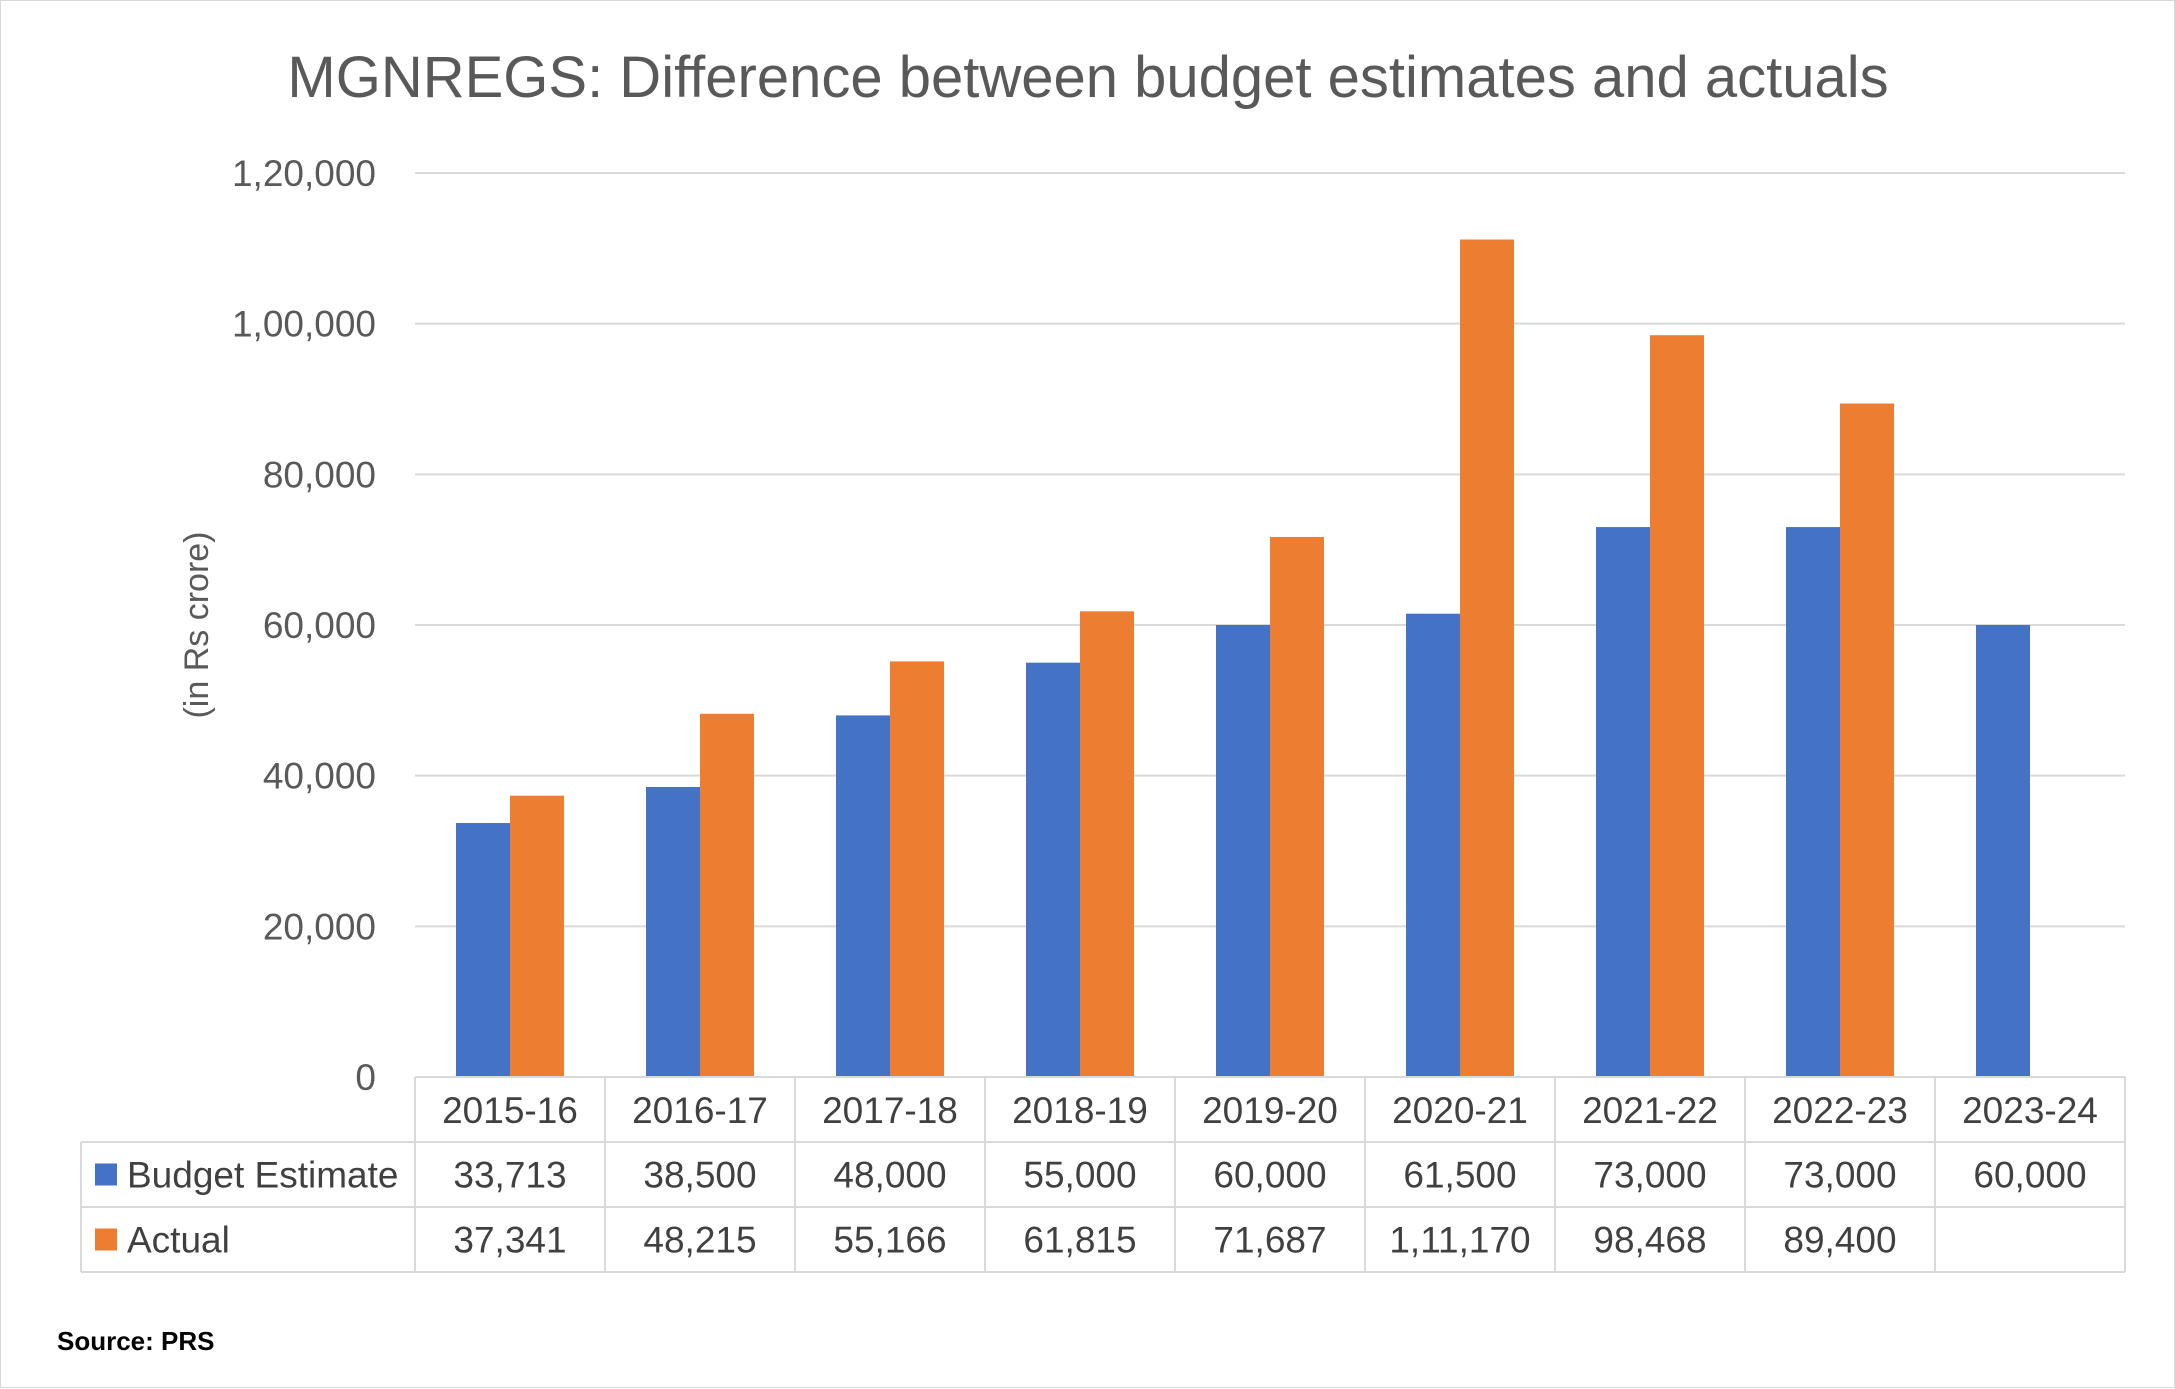 Image resolution: width=2175 pixels, height=1389 pixels. What do you see at coordinates (1459, 1240) in the screenshot?
I see `data-label: 1,11,170` at bounding box center [1459, 1240].